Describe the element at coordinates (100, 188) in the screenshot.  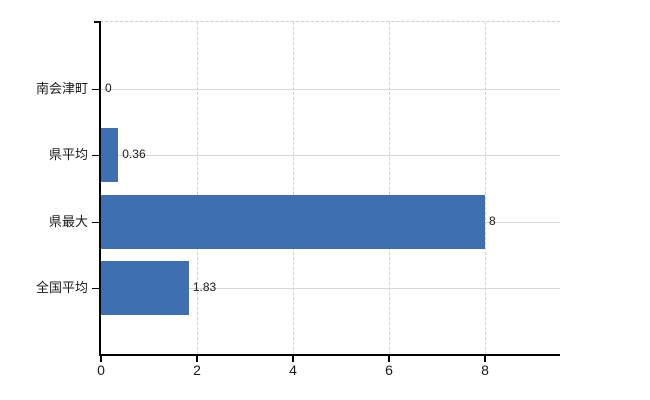
I see `y-axis-line` at that location.